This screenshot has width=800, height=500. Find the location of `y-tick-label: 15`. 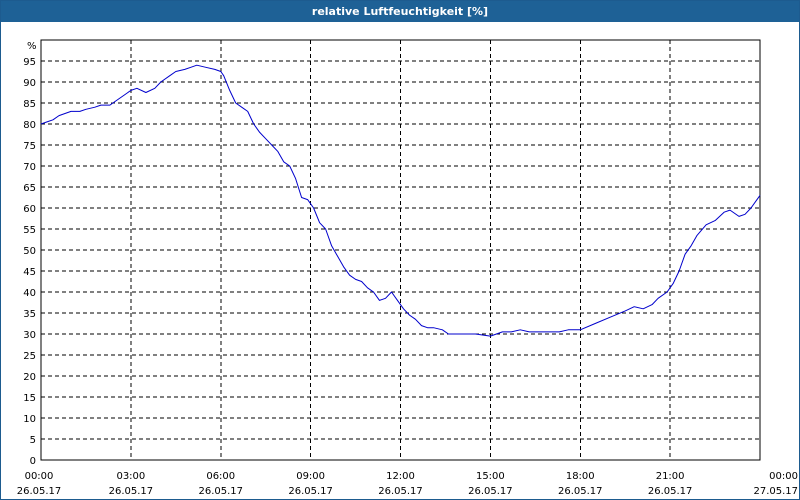

y-tick-label: 15 is located at coordinates (29, 398).